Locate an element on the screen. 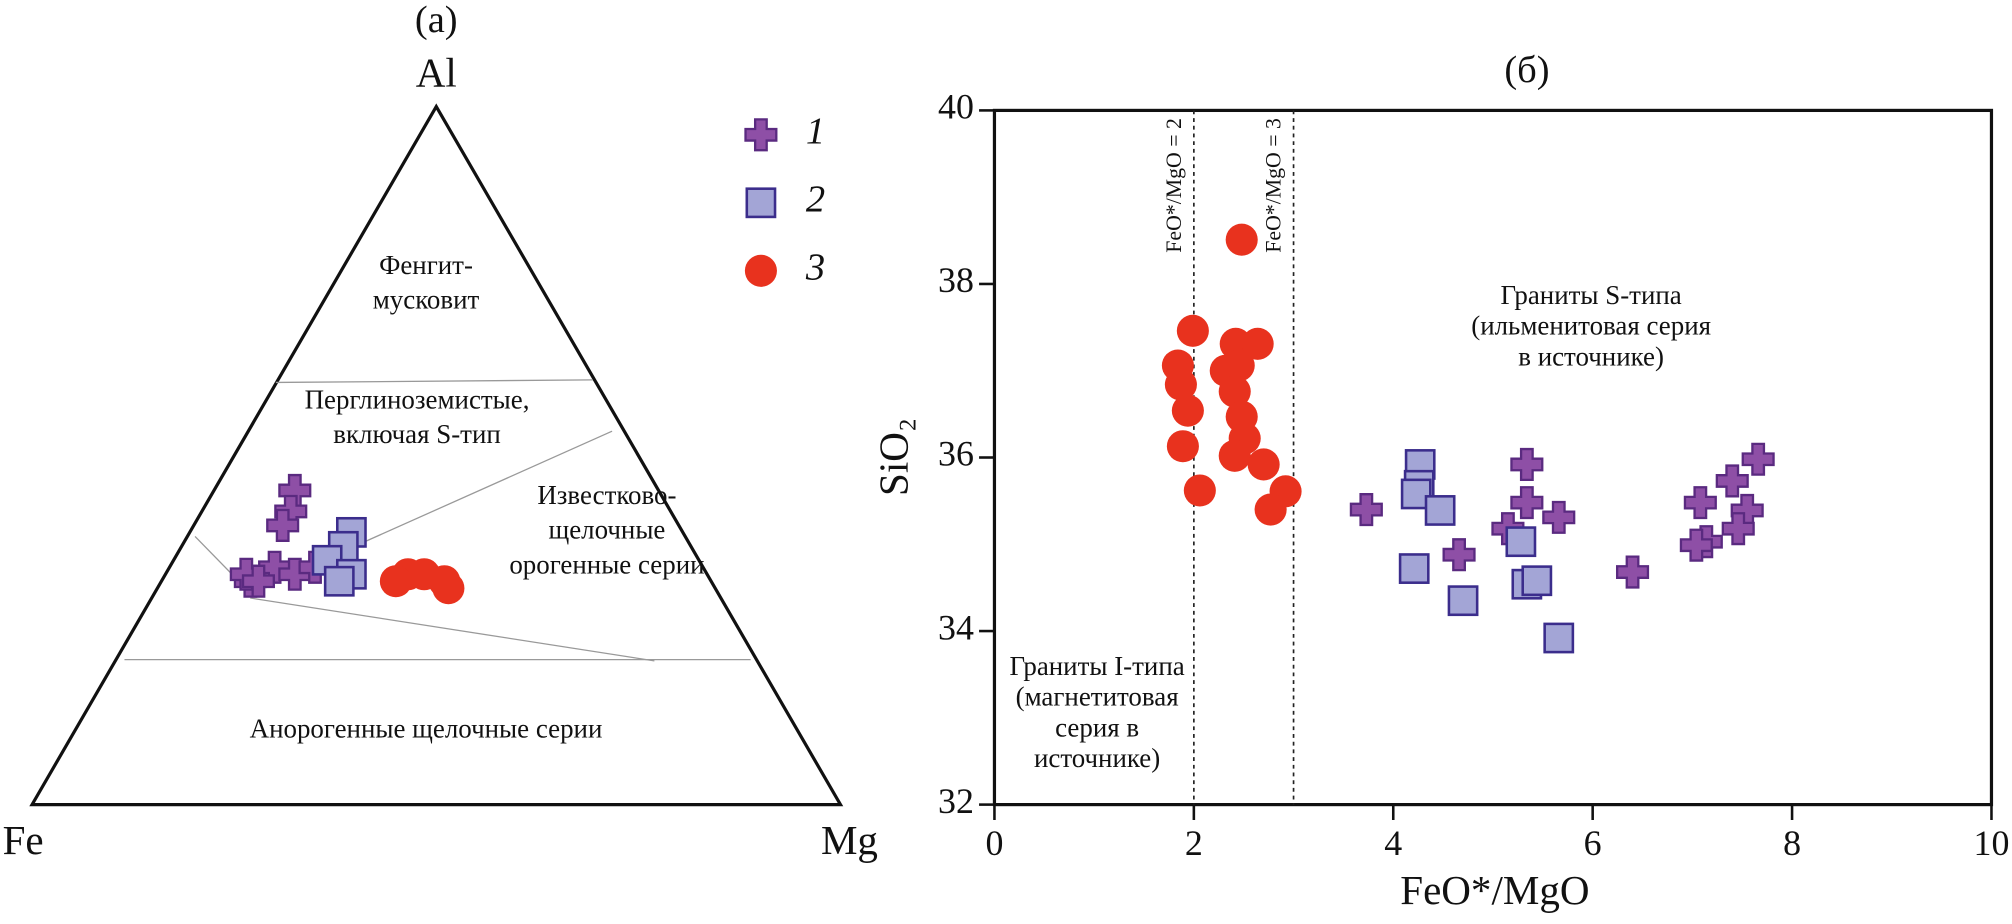 The height and width of the screenshot is (924, 2012). field-label: включая S-тип is located at coordinates (417, 434).